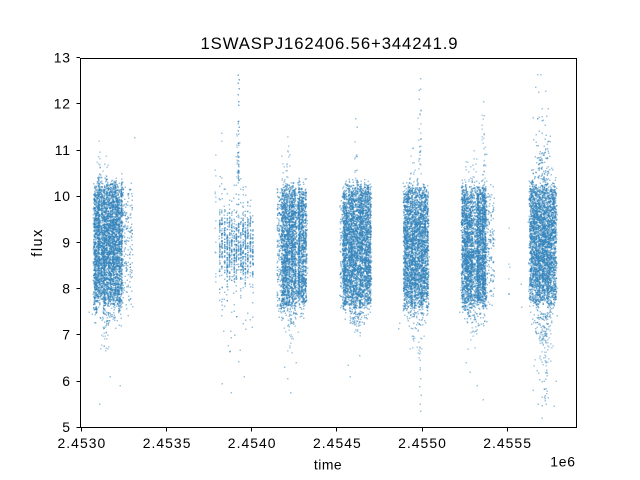 The image size is (640, 480). What do you see at coordinates (82, 443) in the screenshot?
I see `svg-text: 2.4530` at bounding box center [82, 443].